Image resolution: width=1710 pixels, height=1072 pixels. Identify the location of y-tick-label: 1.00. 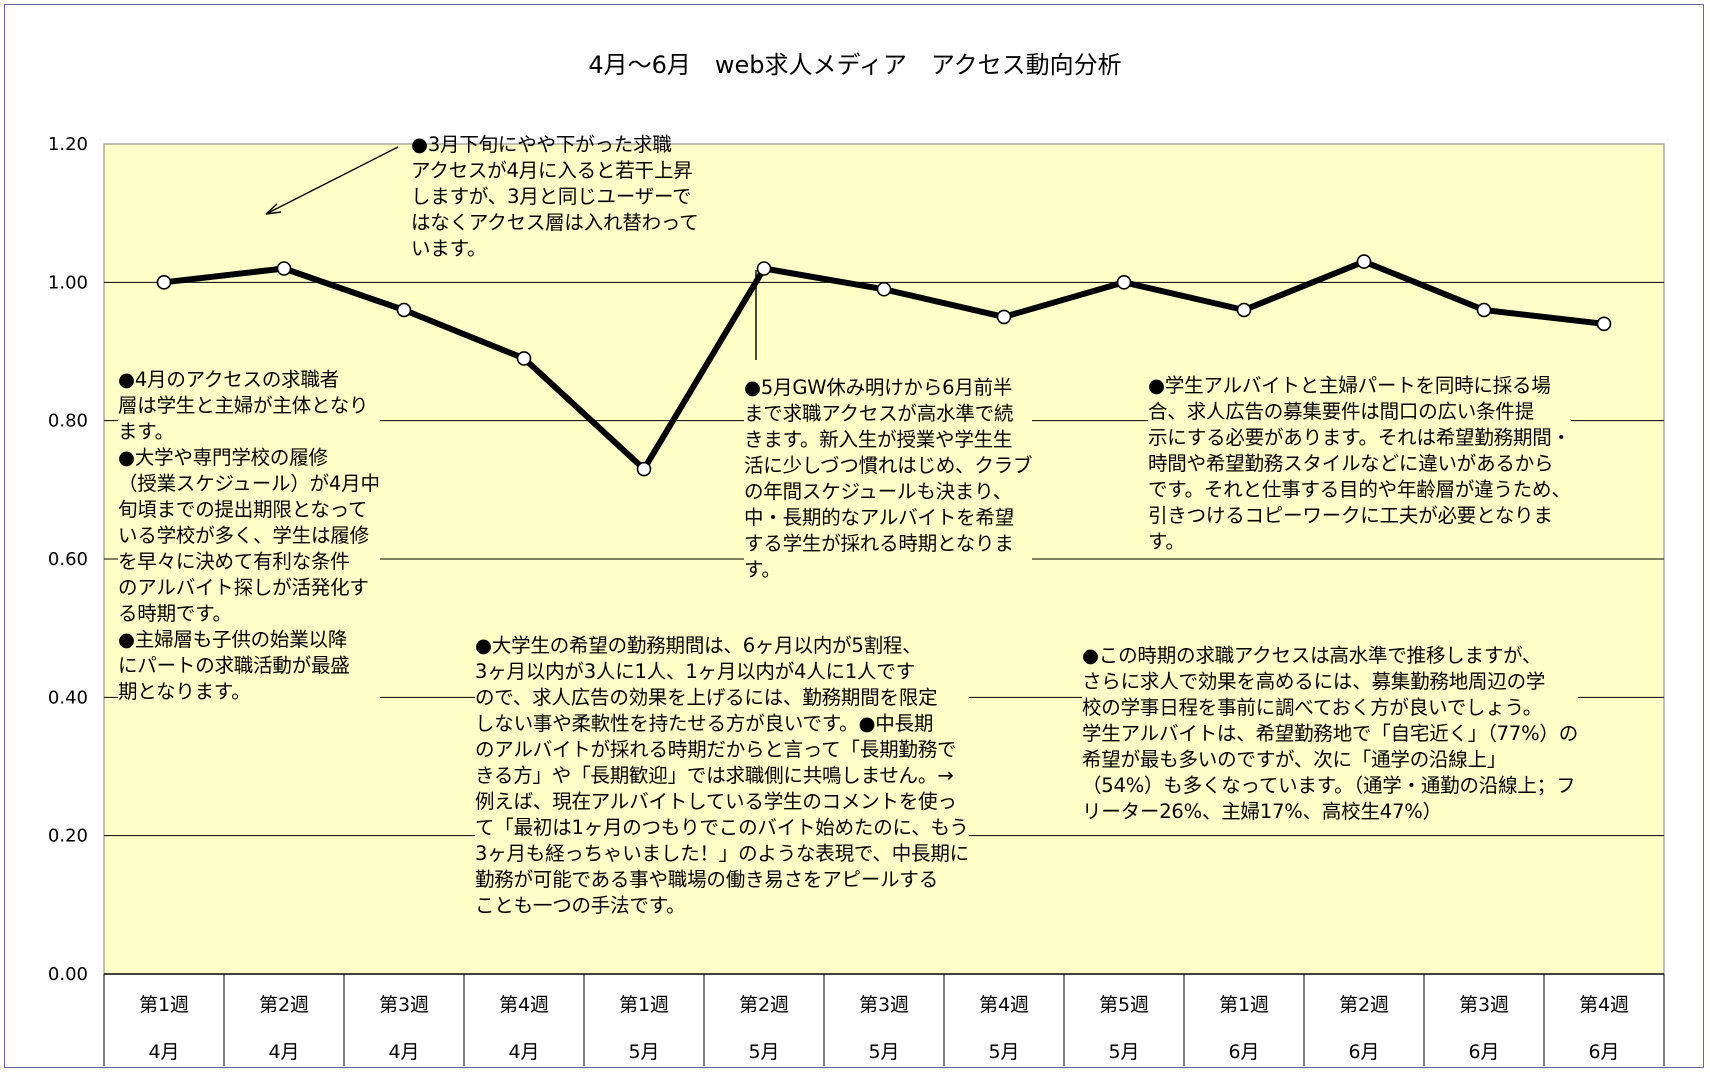
(68, 282).